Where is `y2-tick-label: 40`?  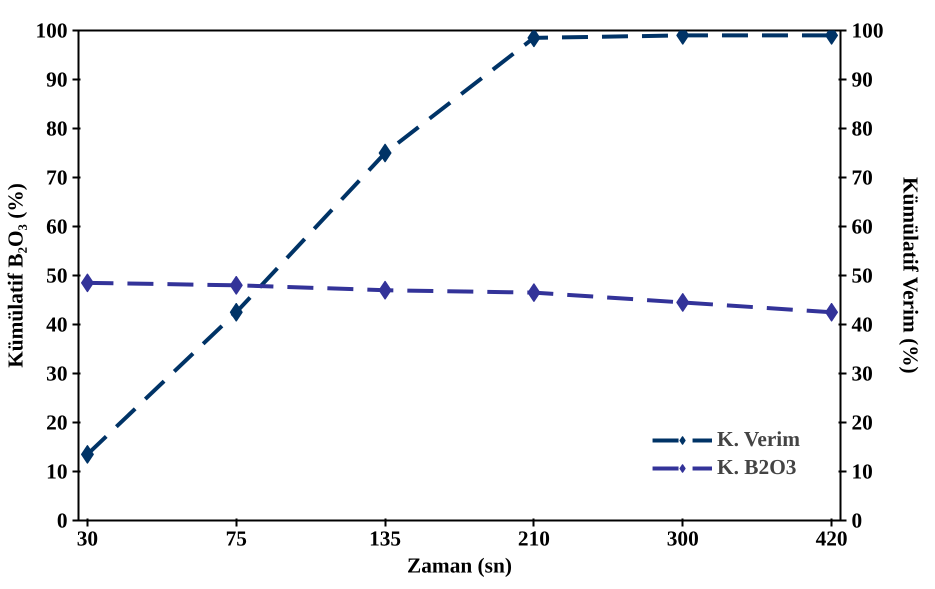 y2-tick-label: 40 is located at coordinates (862, 324).